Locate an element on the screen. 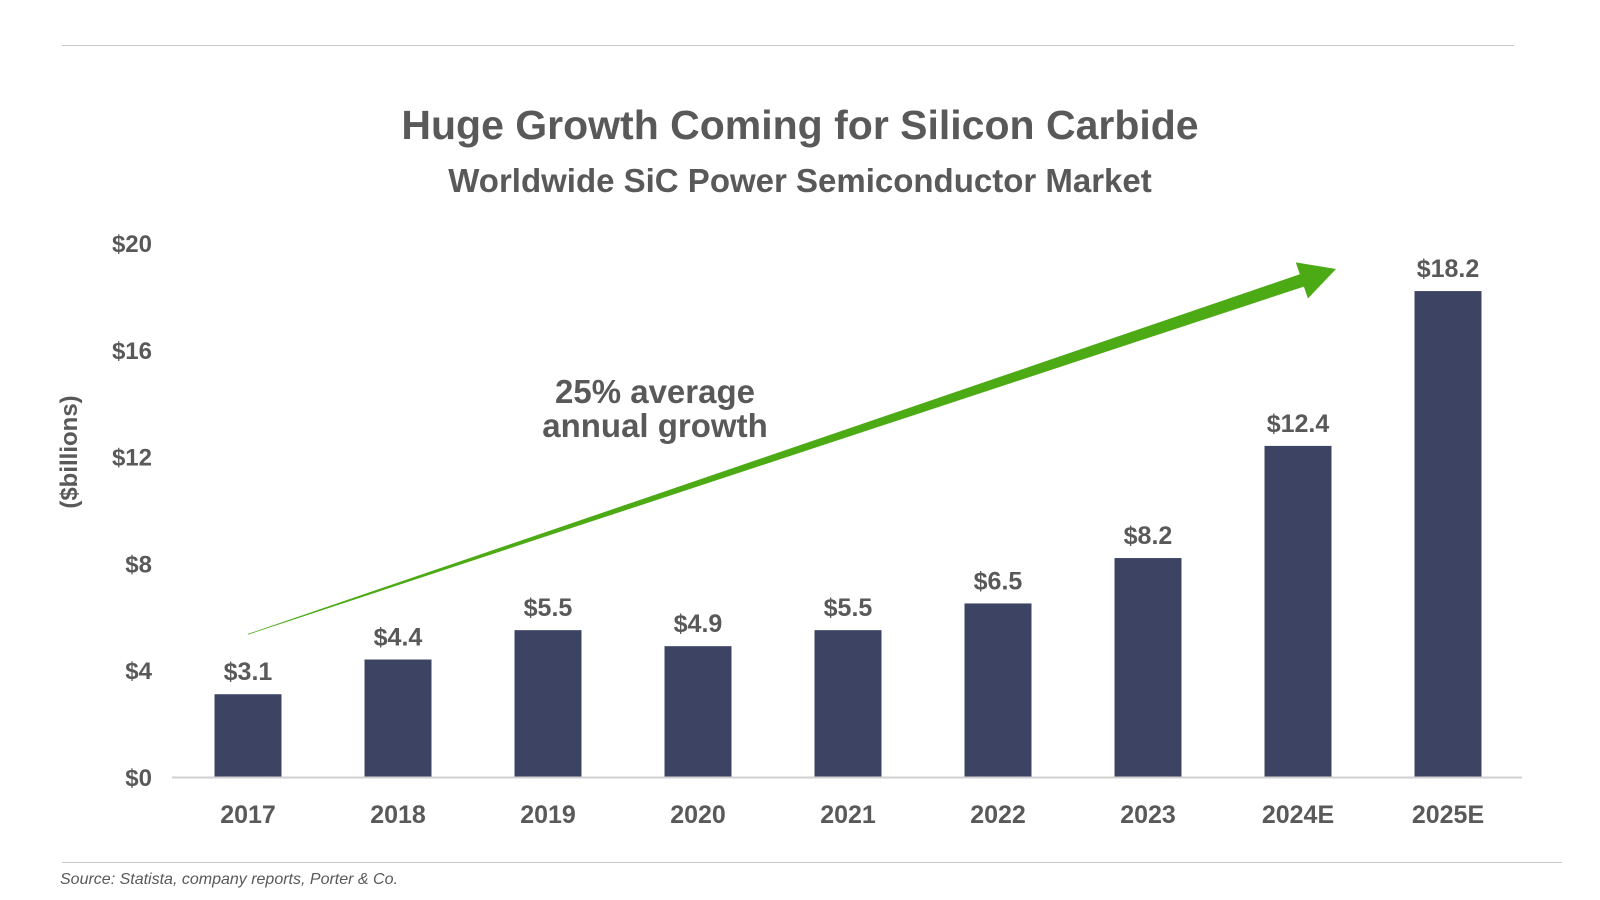  y-tick-label: $0 is located at coordinates (138, 778).